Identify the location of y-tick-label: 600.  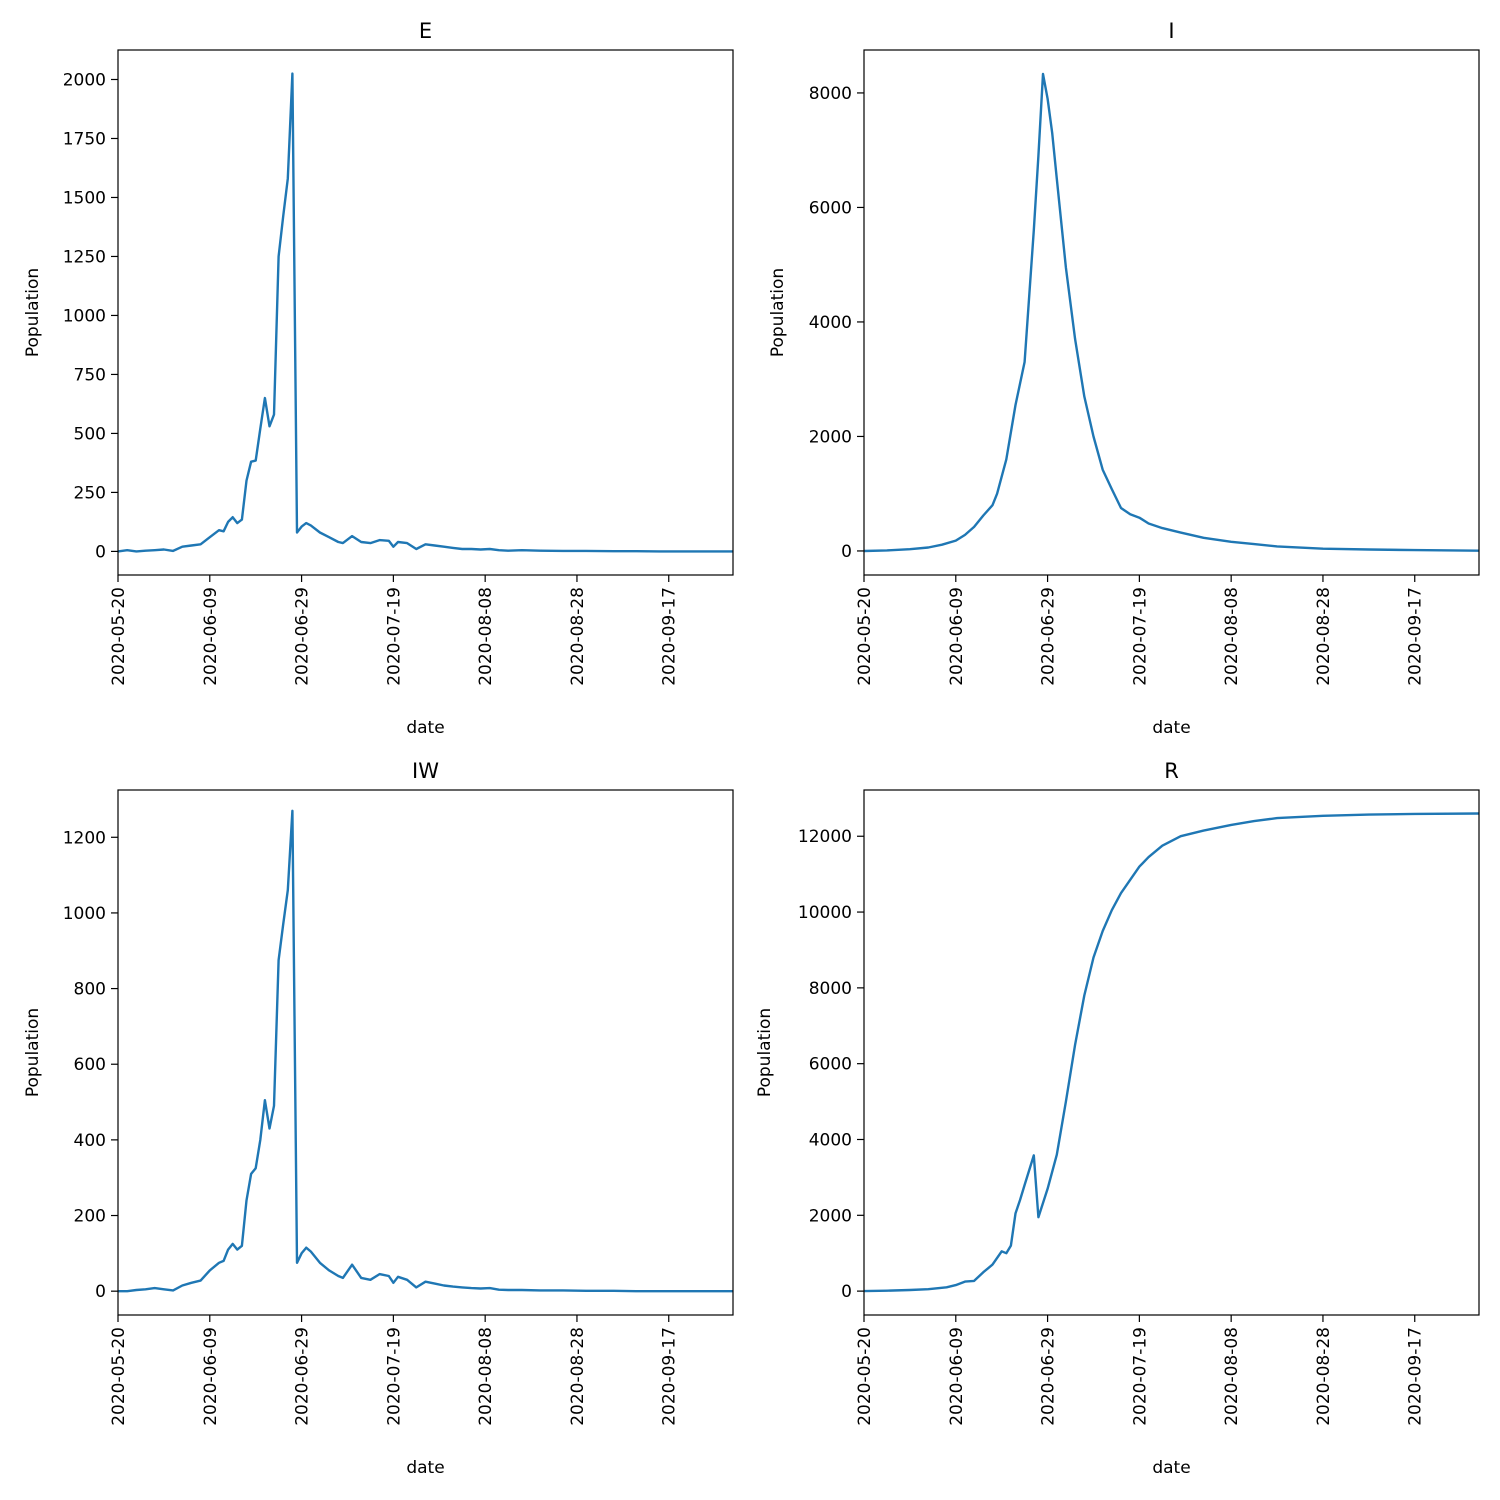
(90, 1065).